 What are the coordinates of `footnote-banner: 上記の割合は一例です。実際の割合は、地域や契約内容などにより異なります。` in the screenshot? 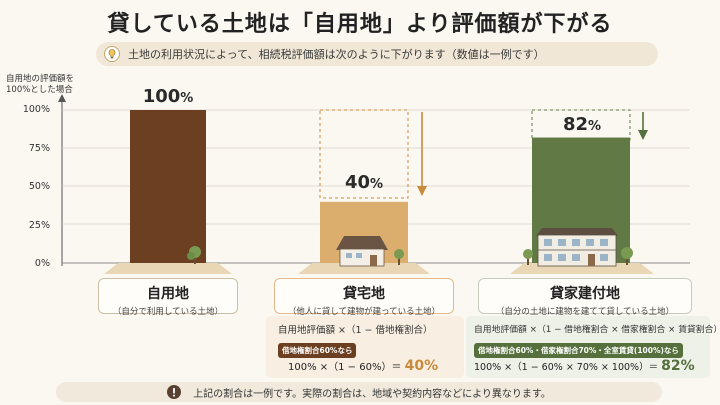 It's located at (359, 392).